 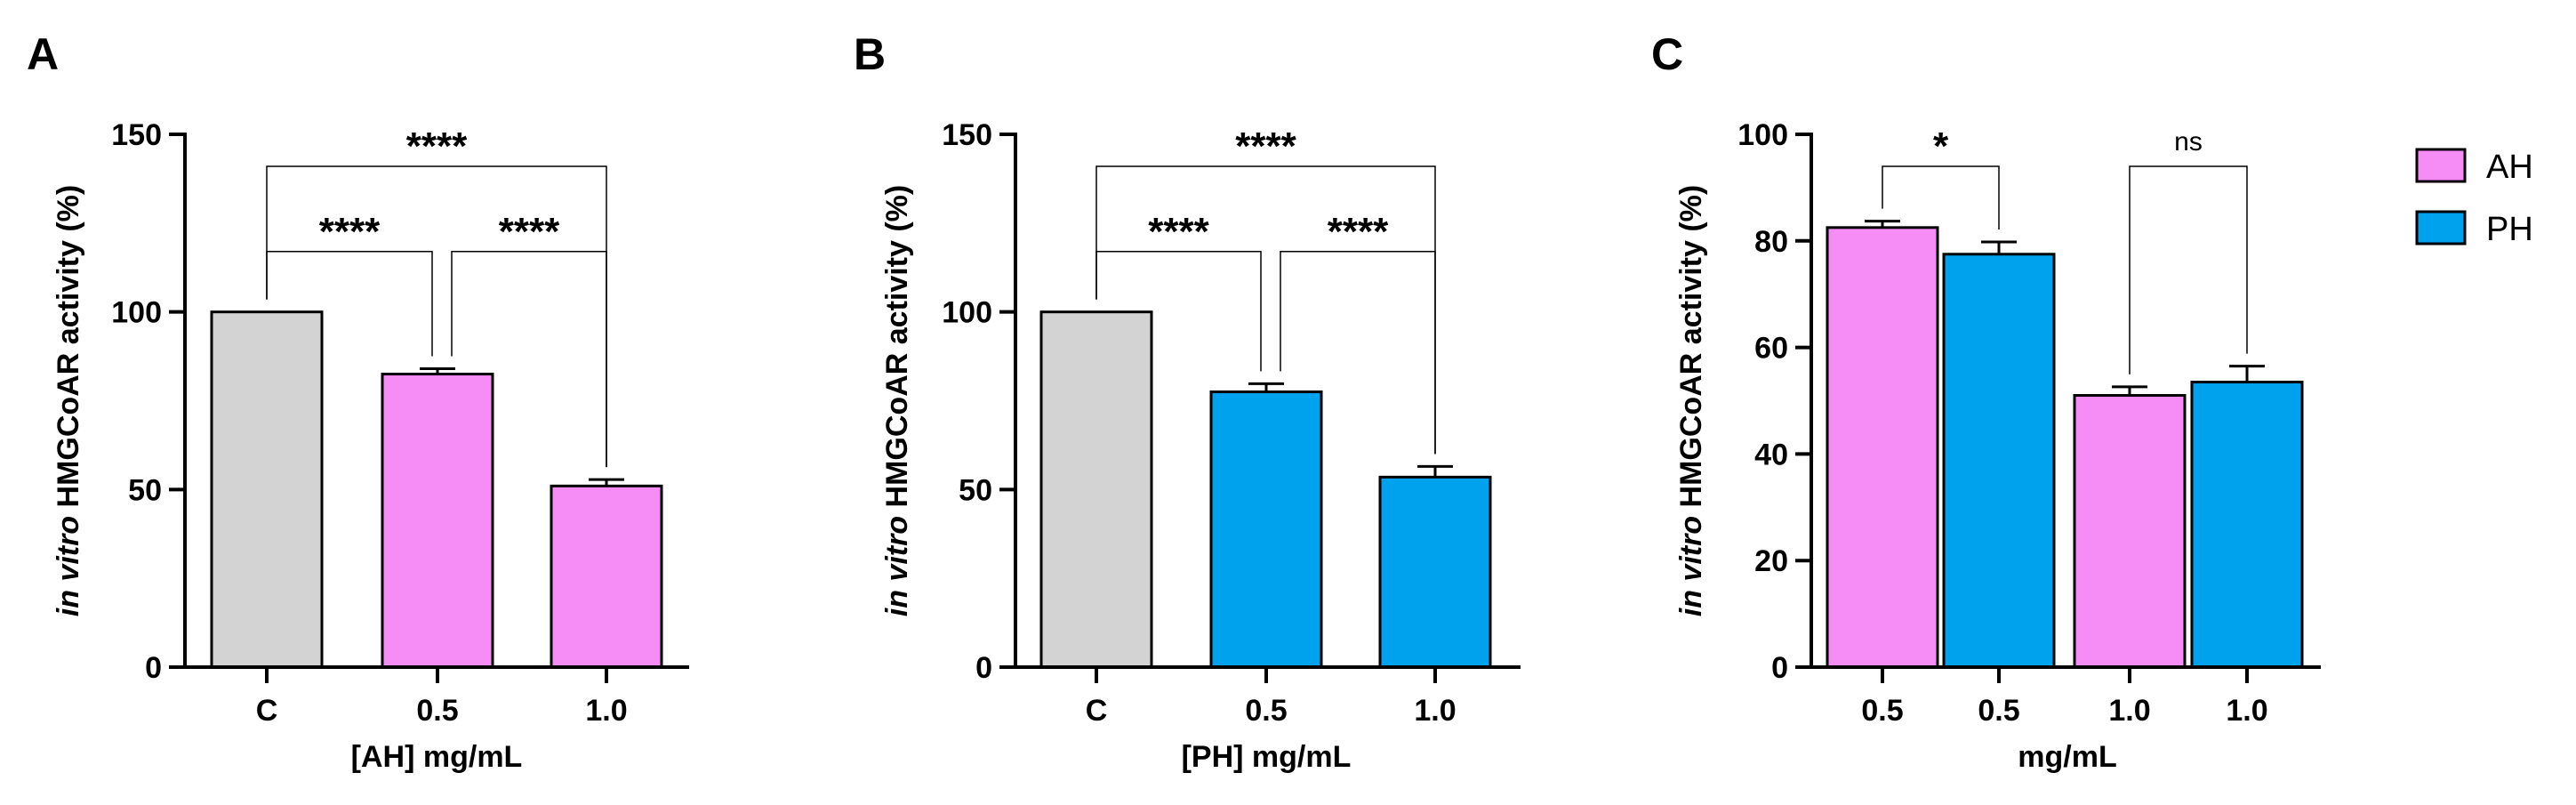 I want to click on legend: AH PH, so click(x=2474, y=198).